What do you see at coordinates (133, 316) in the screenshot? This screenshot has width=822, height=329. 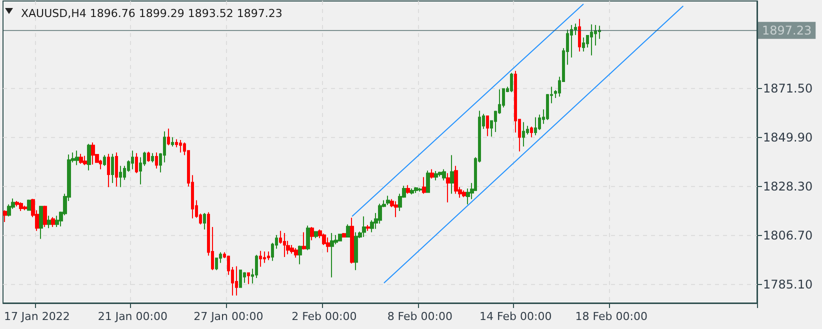 I see `x-tick-label: 21 Jan 00:00` at bounding box center [133, 316].